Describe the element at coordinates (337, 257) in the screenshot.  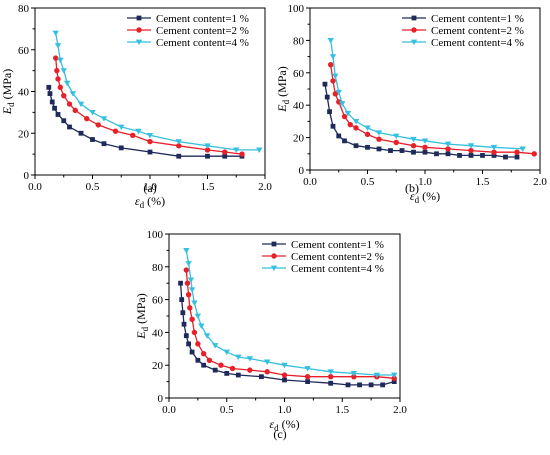
I see `legend-entry: Cement content=2 %` at that location.